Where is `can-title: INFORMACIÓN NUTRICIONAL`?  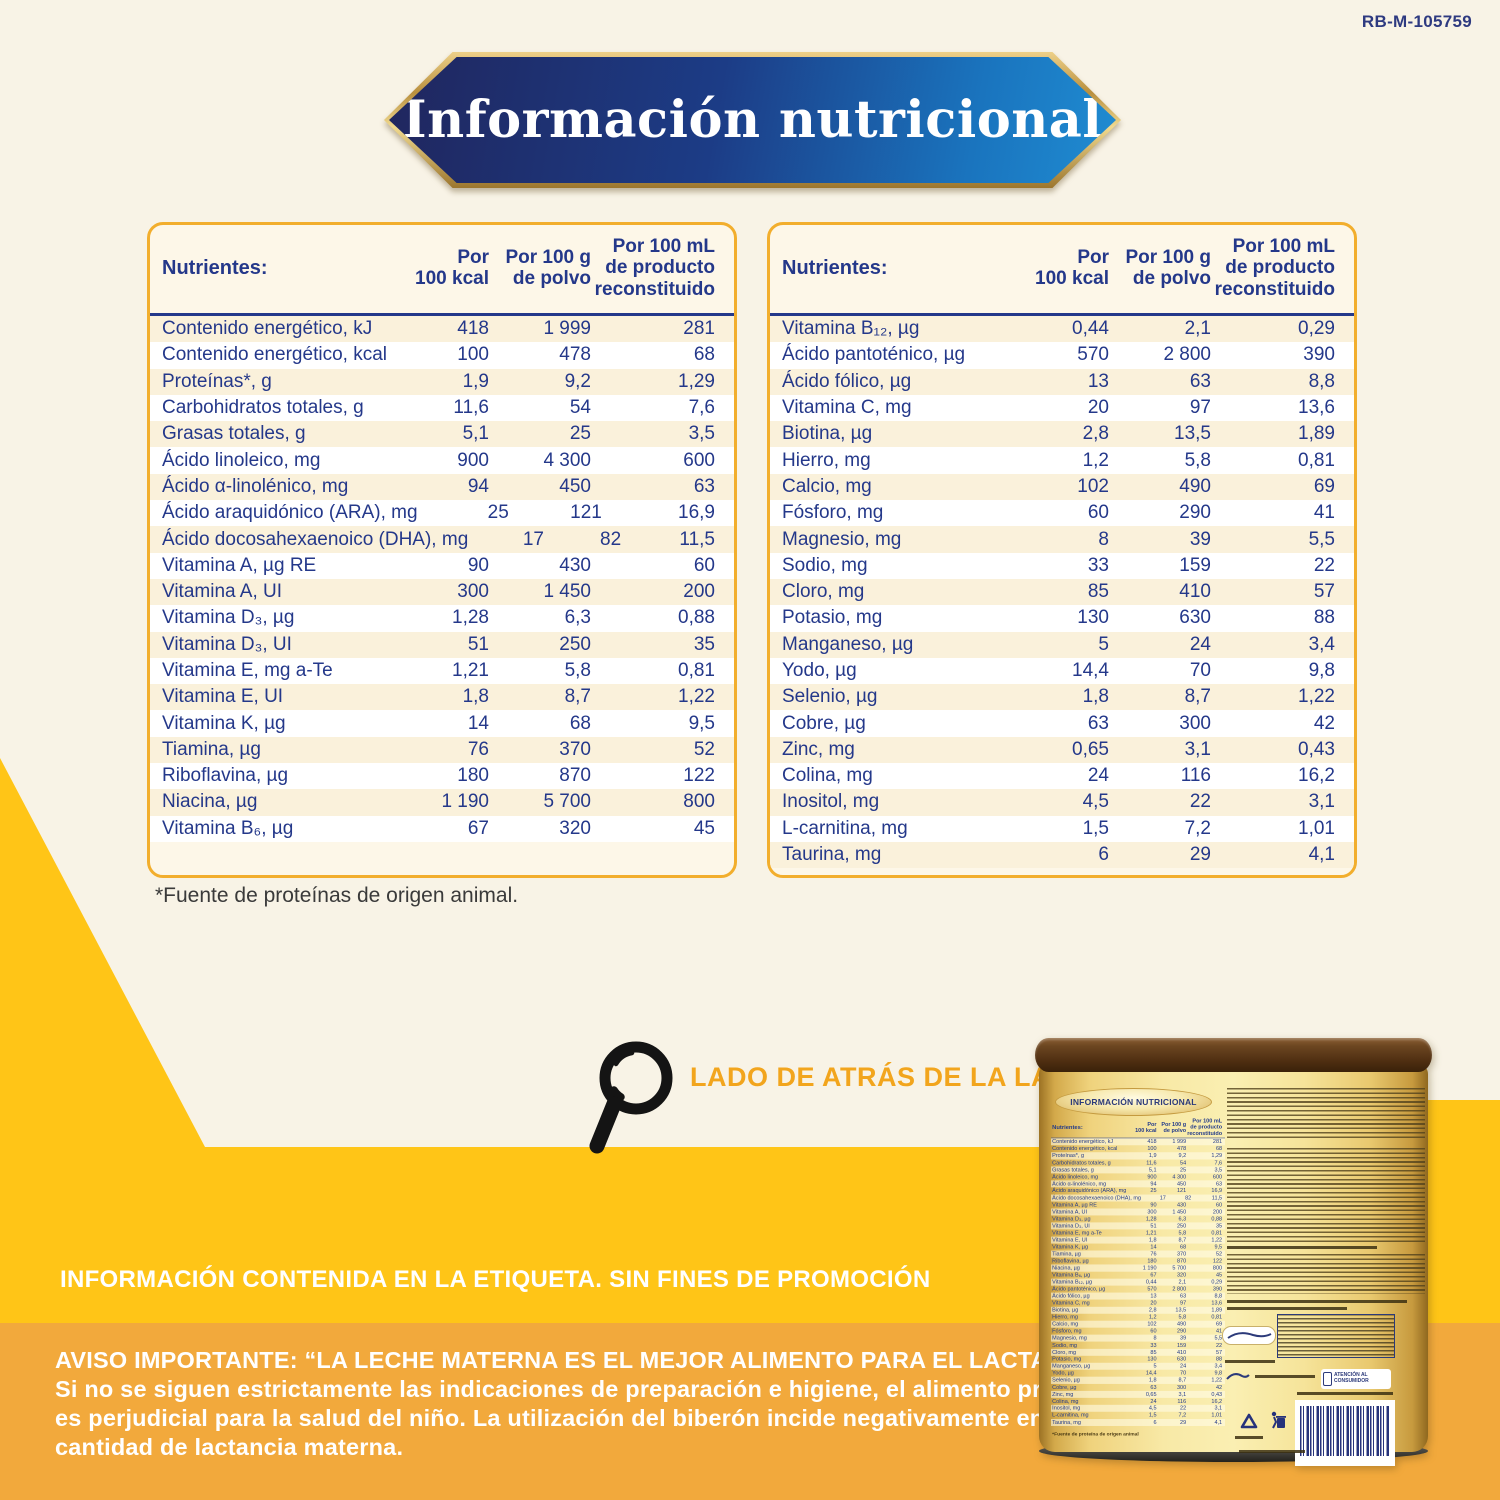
can-title: INFORMACIÓN NUTRICIONAL is located at coordinates (1133, 1102).